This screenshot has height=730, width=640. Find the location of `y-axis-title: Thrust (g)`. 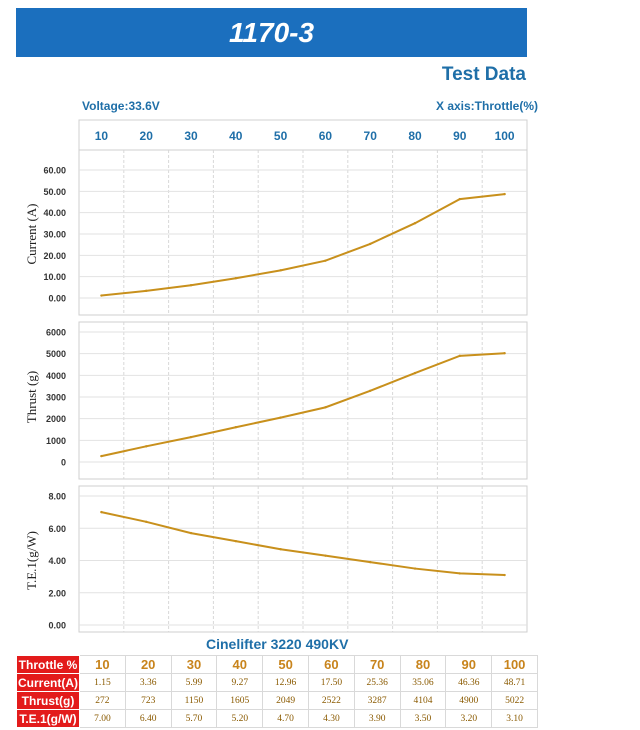

y-axis-title: Thrust (g) is located at coordinates (31, 397).